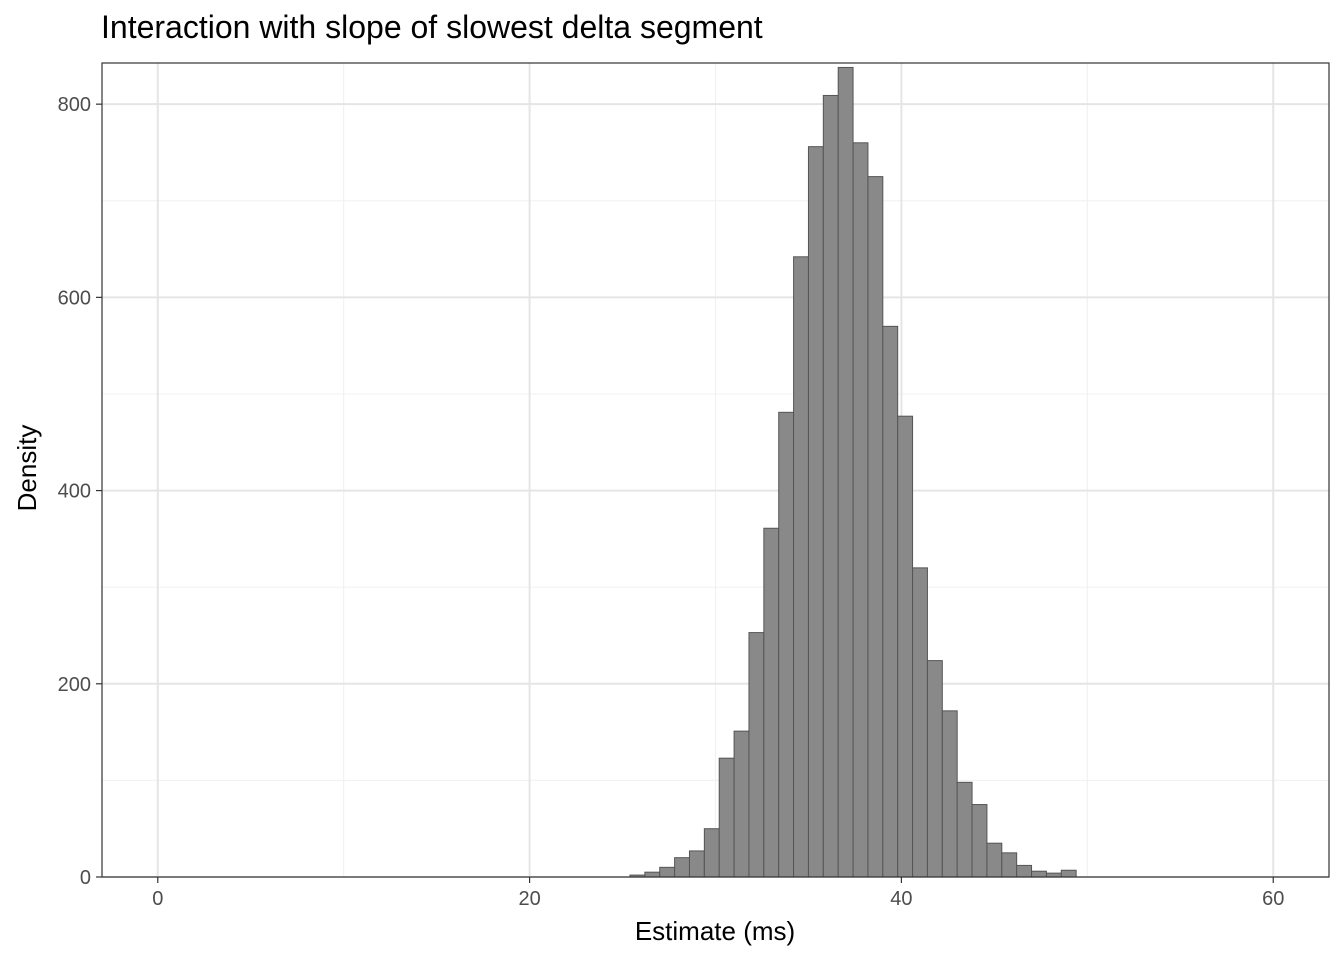  What do you see at coordinates (157, 899) in the screenshot?
I see `x-tick-label: 0` at bounding box center [157, 899].